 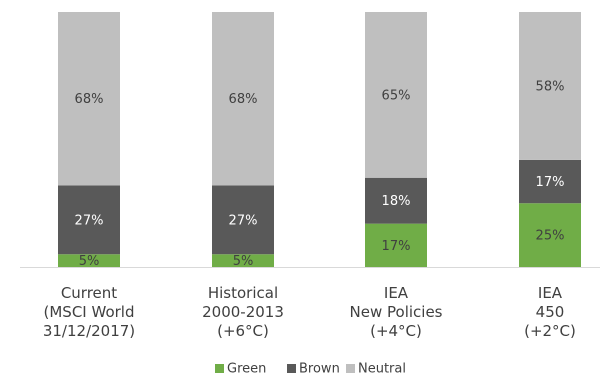 I want to click on data-label-neutral-1: 68%, so click(x=89, y=99).